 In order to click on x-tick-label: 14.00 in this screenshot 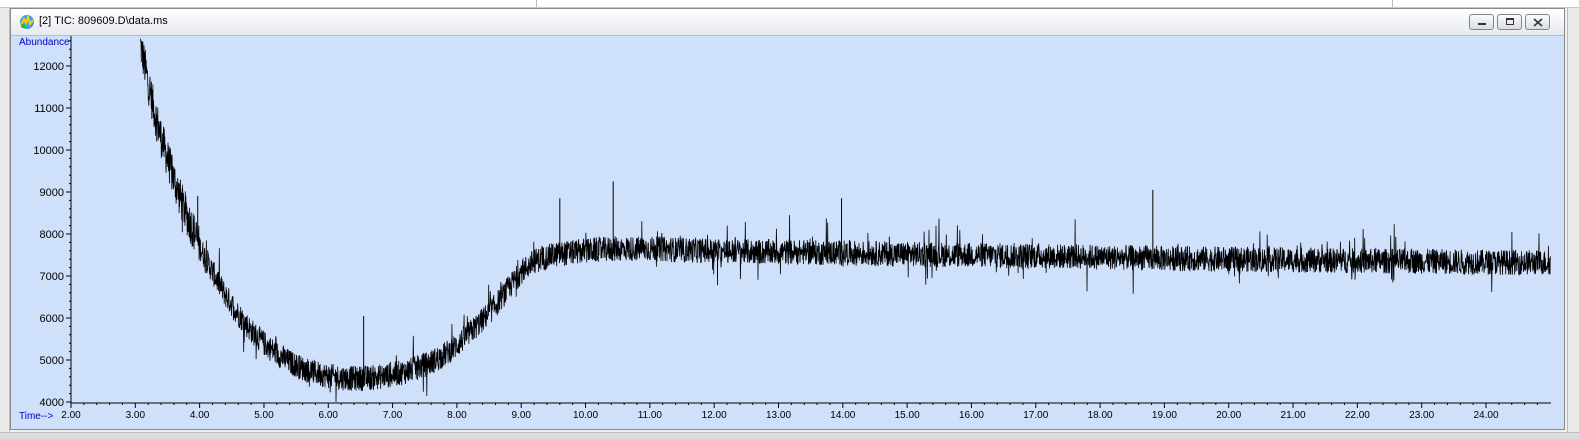, I will do `click(842, 415)`.